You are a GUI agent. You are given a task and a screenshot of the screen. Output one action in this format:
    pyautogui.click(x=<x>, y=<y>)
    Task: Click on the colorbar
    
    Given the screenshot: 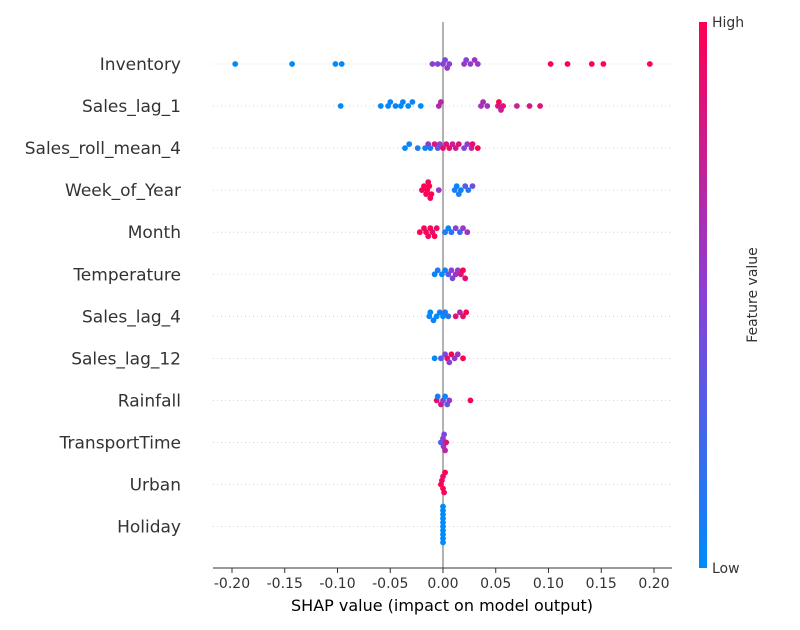 What is the action you would take?
    pyautogui.click(x=703, y=295)
    